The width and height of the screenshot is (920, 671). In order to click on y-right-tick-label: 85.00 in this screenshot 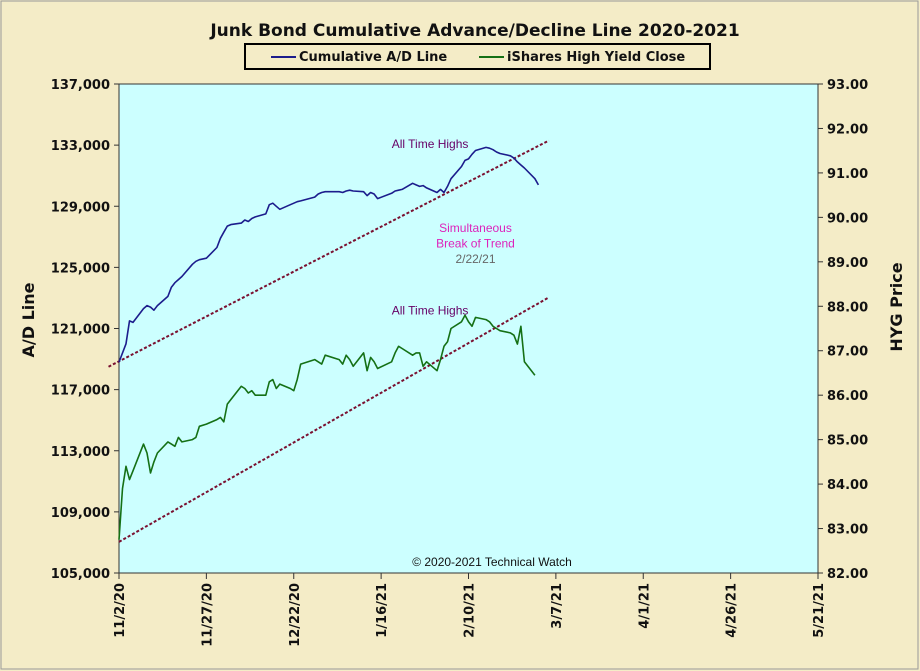, I will do `click(847, 441)`.